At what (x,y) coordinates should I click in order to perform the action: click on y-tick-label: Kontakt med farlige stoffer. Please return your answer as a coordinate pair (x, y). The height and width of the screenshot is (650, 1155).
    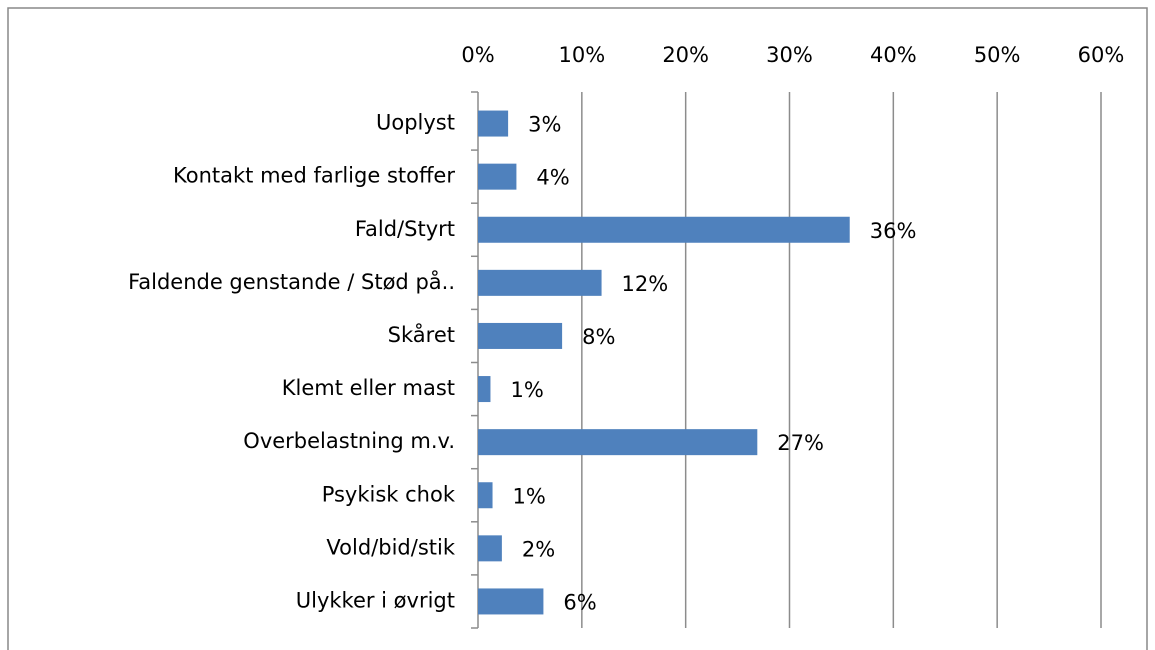
    Looking at the image, I should click on (314, 176).